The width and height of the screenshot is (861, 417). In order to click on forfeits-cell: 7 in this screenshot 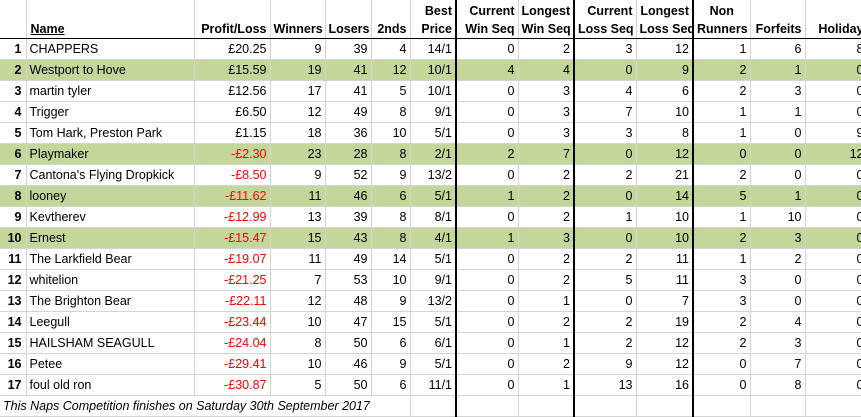, I will do `click(778, 364)`.